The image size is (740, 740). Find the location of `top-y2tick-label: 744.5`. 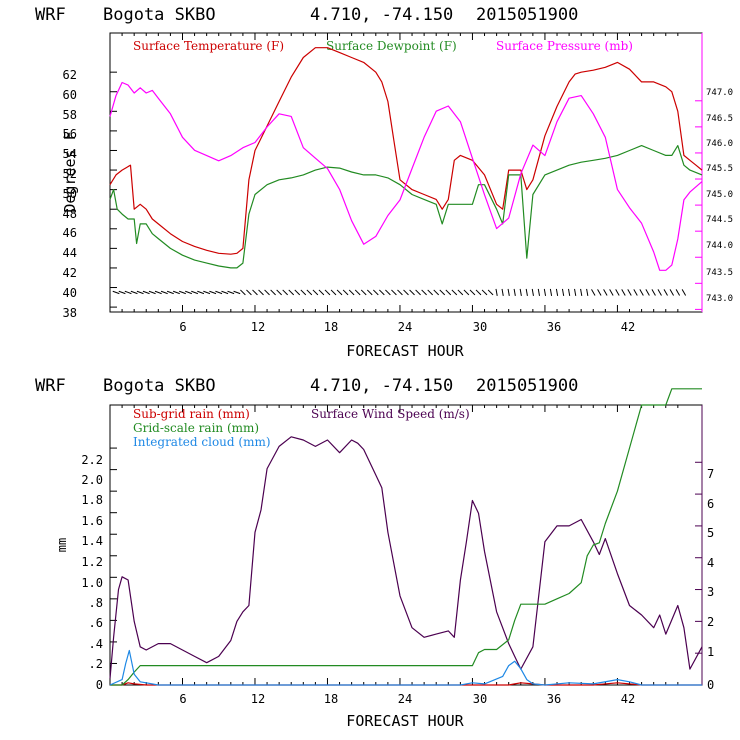

top-y2tick-label: 744.5 is located at coordinates (719, 220).